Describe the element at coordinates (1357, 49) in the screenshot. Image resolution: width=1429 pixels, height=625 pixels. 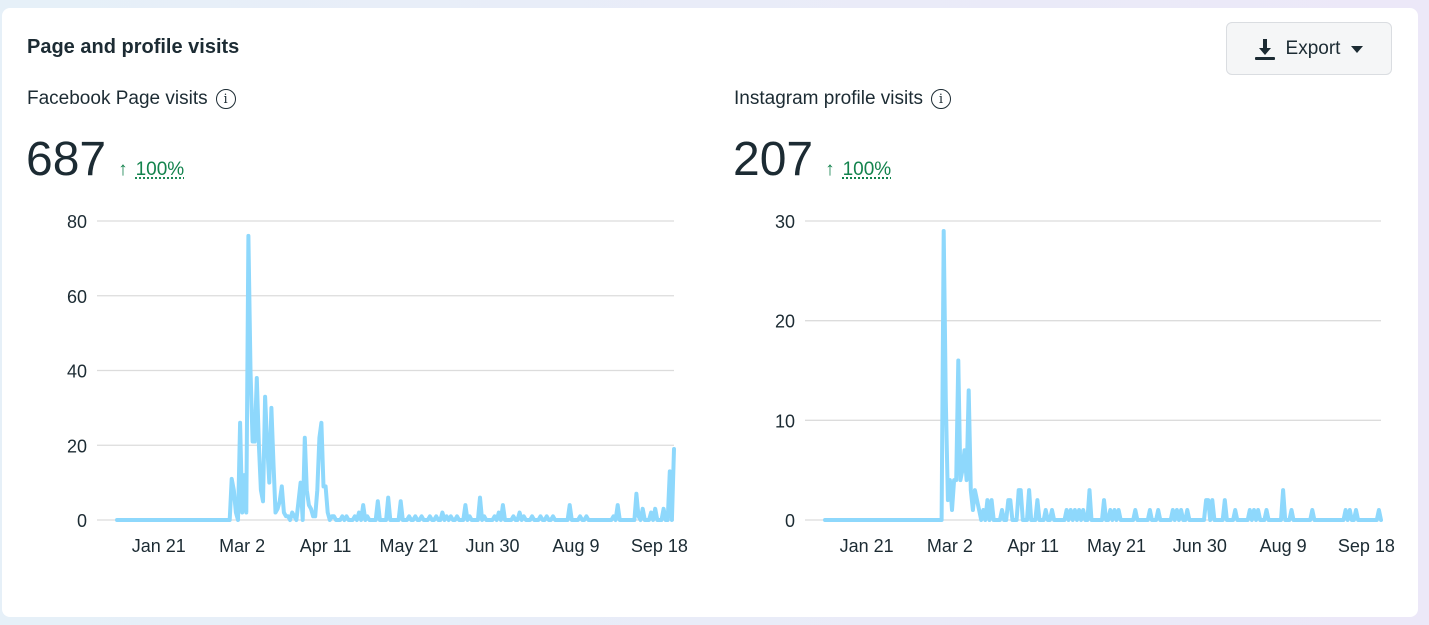
I see `caret-down-icon` at that location.